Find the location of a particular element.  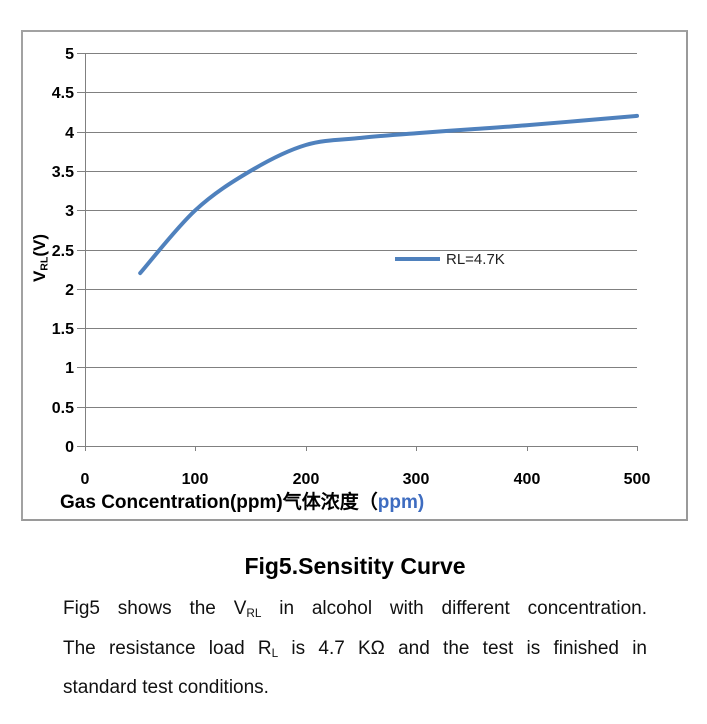

x-axis-title-unit: ppm) is located at coordinates (401, 502).